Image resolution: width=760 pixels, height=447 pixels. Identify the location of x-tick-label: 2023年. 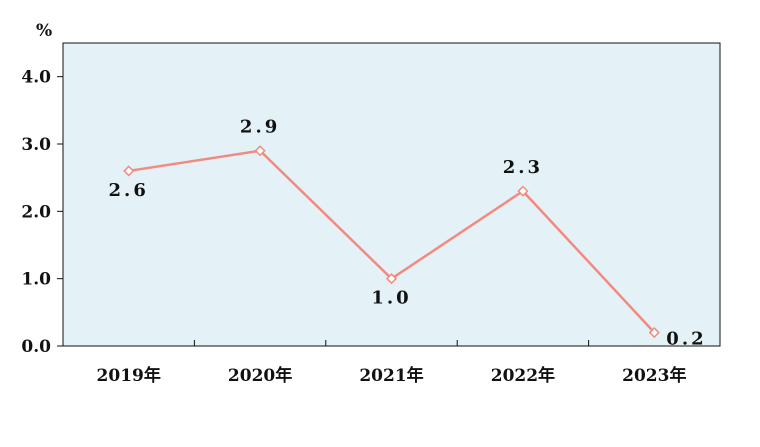
(654, 375).